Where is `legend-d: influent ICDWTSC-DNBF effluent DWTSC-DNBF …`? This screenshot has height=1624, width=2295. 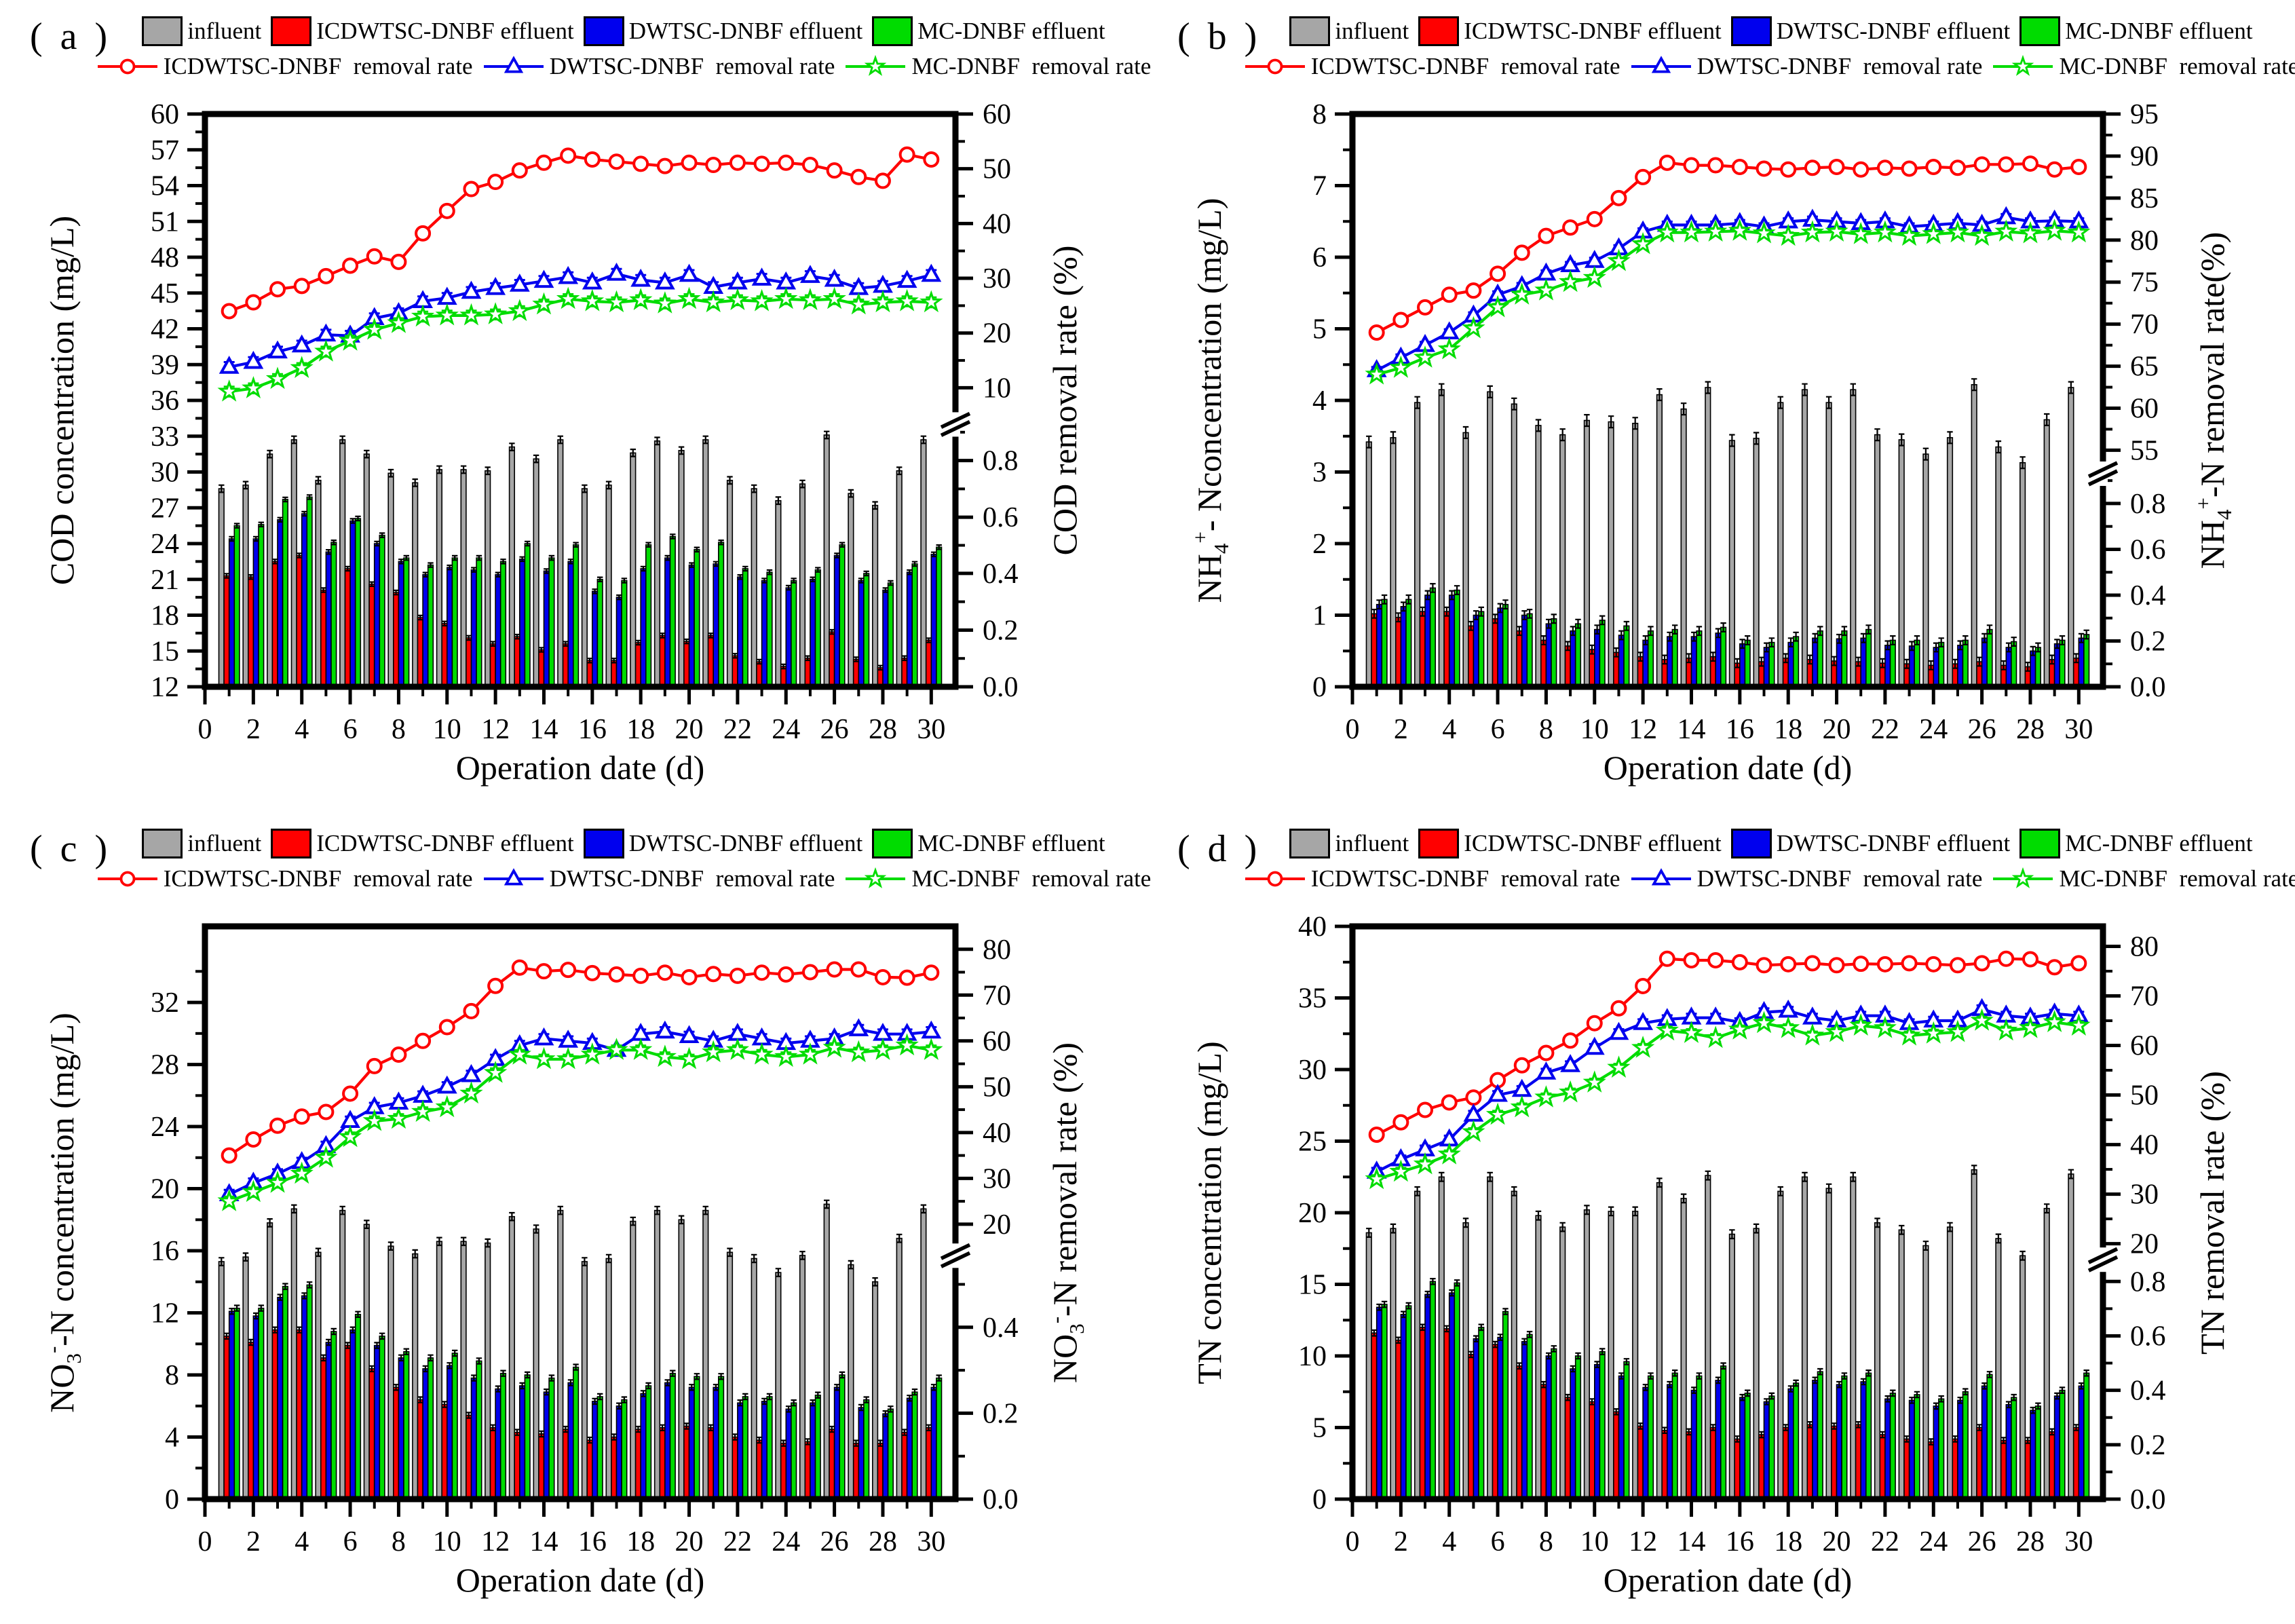
legend-d: influent ICDWTSC-DNBF effluent DWTSC-DNBF … is located at coordinates (1770, 861).